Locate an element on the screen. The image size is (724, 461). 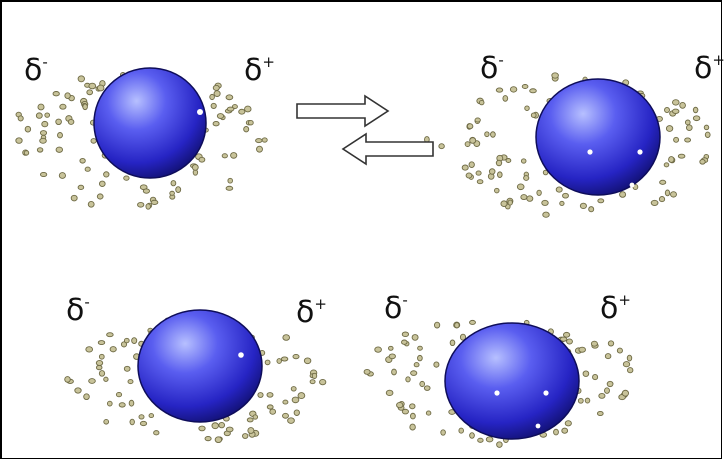
svg-text: δ+ is located at coordinates (615, 308).